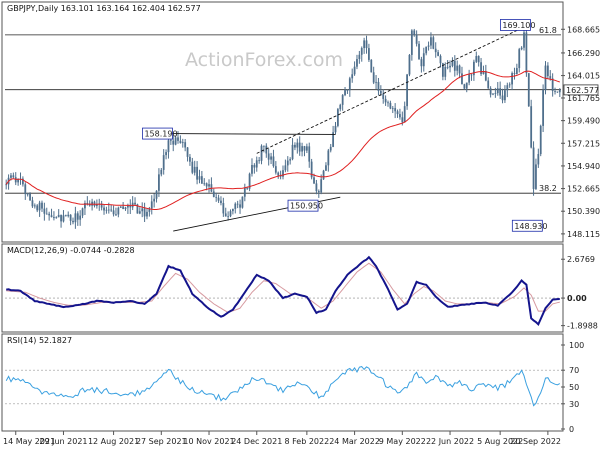  I want to click on xtick-label-2: 12 Aug 2021, so click(113, 441).